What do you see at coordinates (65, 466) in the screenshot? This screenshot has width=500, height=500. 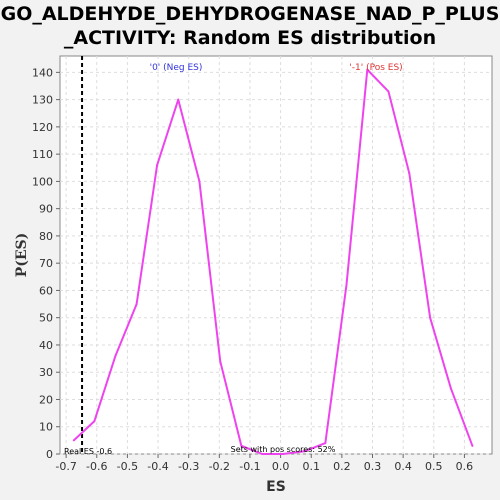 I see `x-tick-label: -0.7` at bounding box center [65, 466].